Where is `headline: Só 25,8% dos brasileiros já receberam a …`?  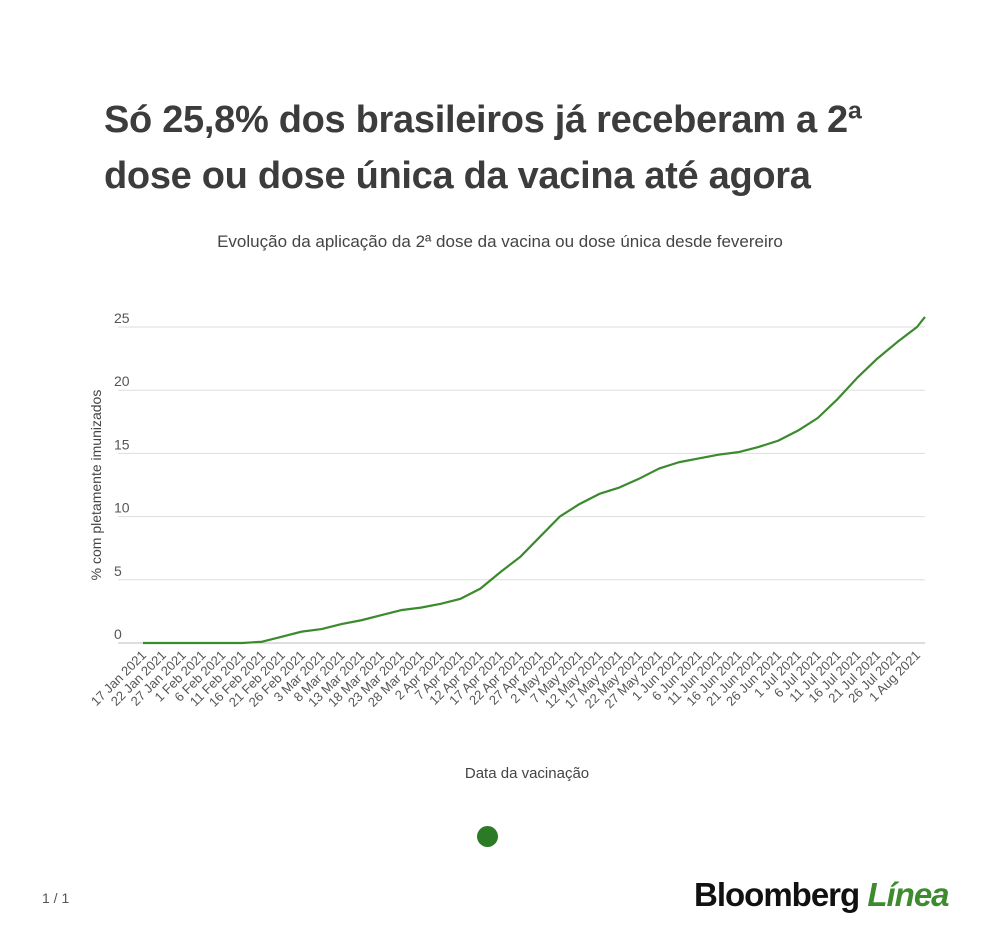 headline: Só 25,8% dos brasileiros já receberam a … is located at coordinates (483, 148).